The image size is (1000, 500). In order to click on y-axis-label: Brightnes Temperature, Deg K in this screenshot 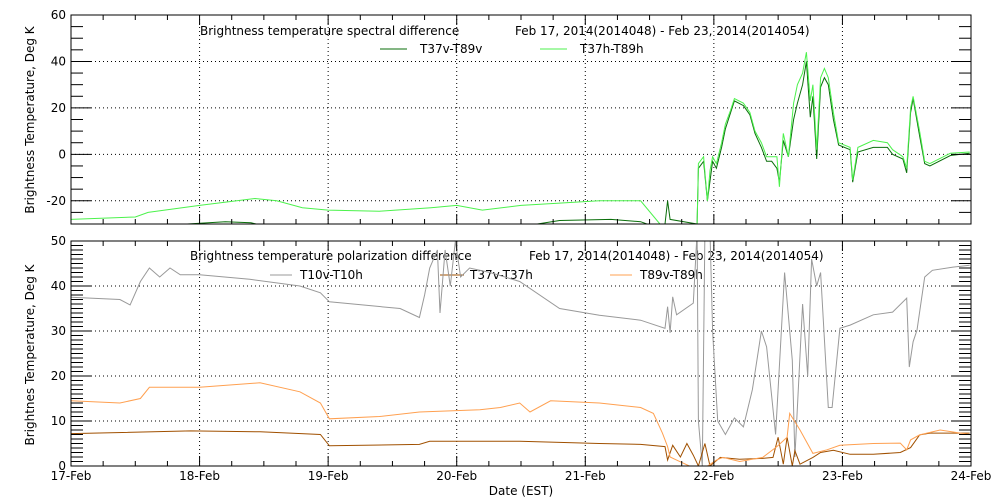, I will do `click(30, 354)`.